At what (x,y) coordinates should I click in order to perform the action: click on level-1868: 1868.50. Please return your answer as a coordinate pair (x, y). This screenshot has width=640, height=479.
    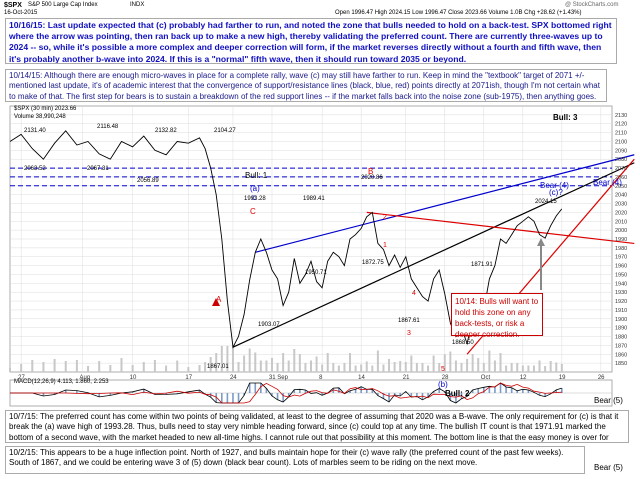
    Looking at the image, I should click on (463, 343).